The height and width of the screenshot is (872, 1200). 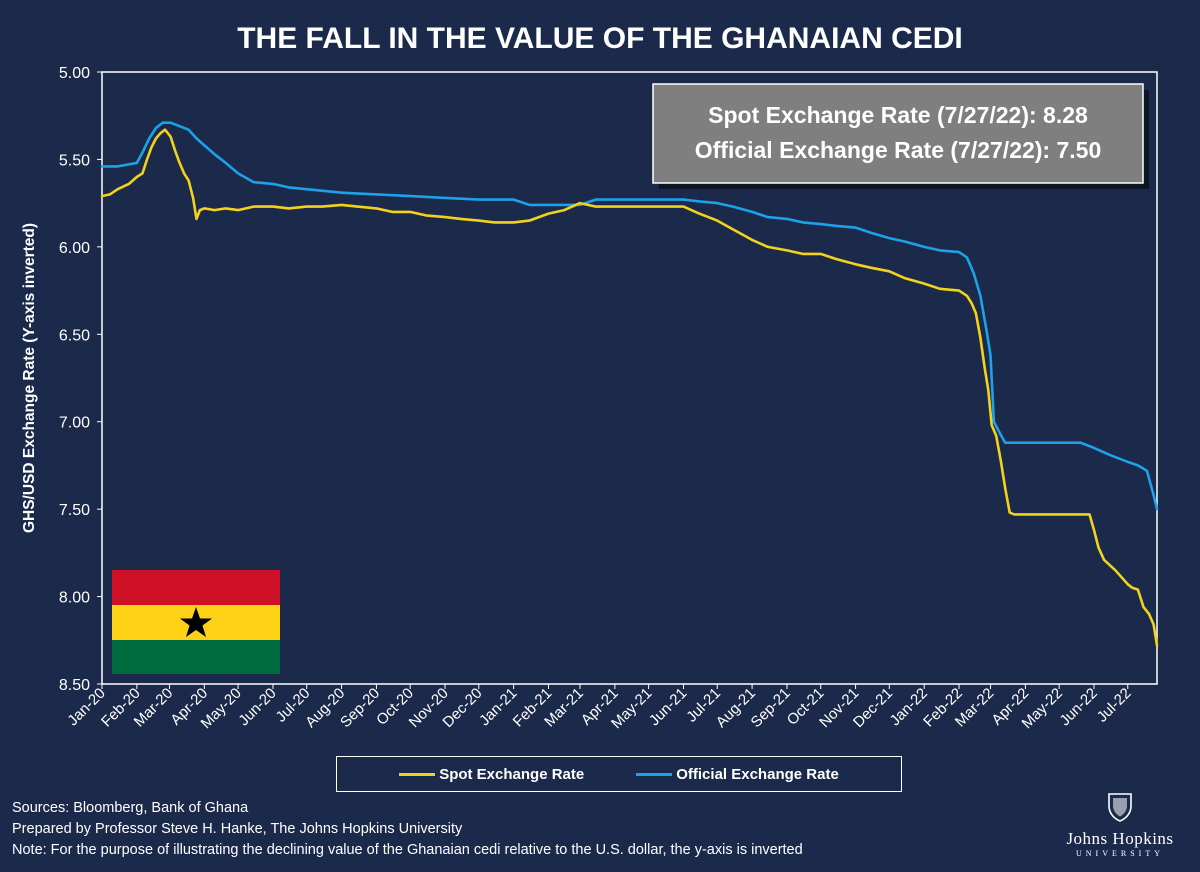 What do you see at coordinates (74, 73) in the screenshot?
I see `y-tick-label: 5.00` at bounding box center [74, 73].